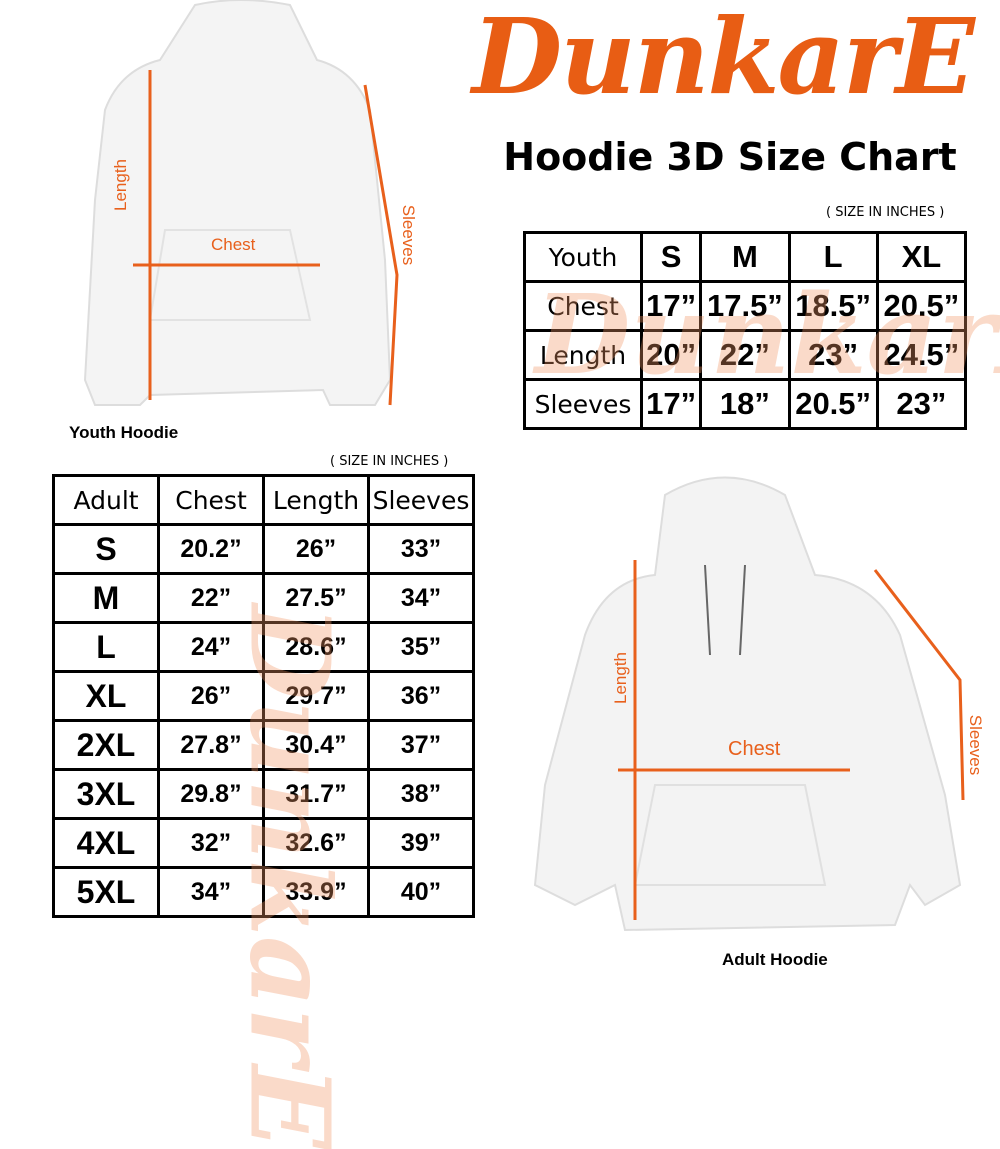  I want to click on cell: 20.2”, so click(211, 549).